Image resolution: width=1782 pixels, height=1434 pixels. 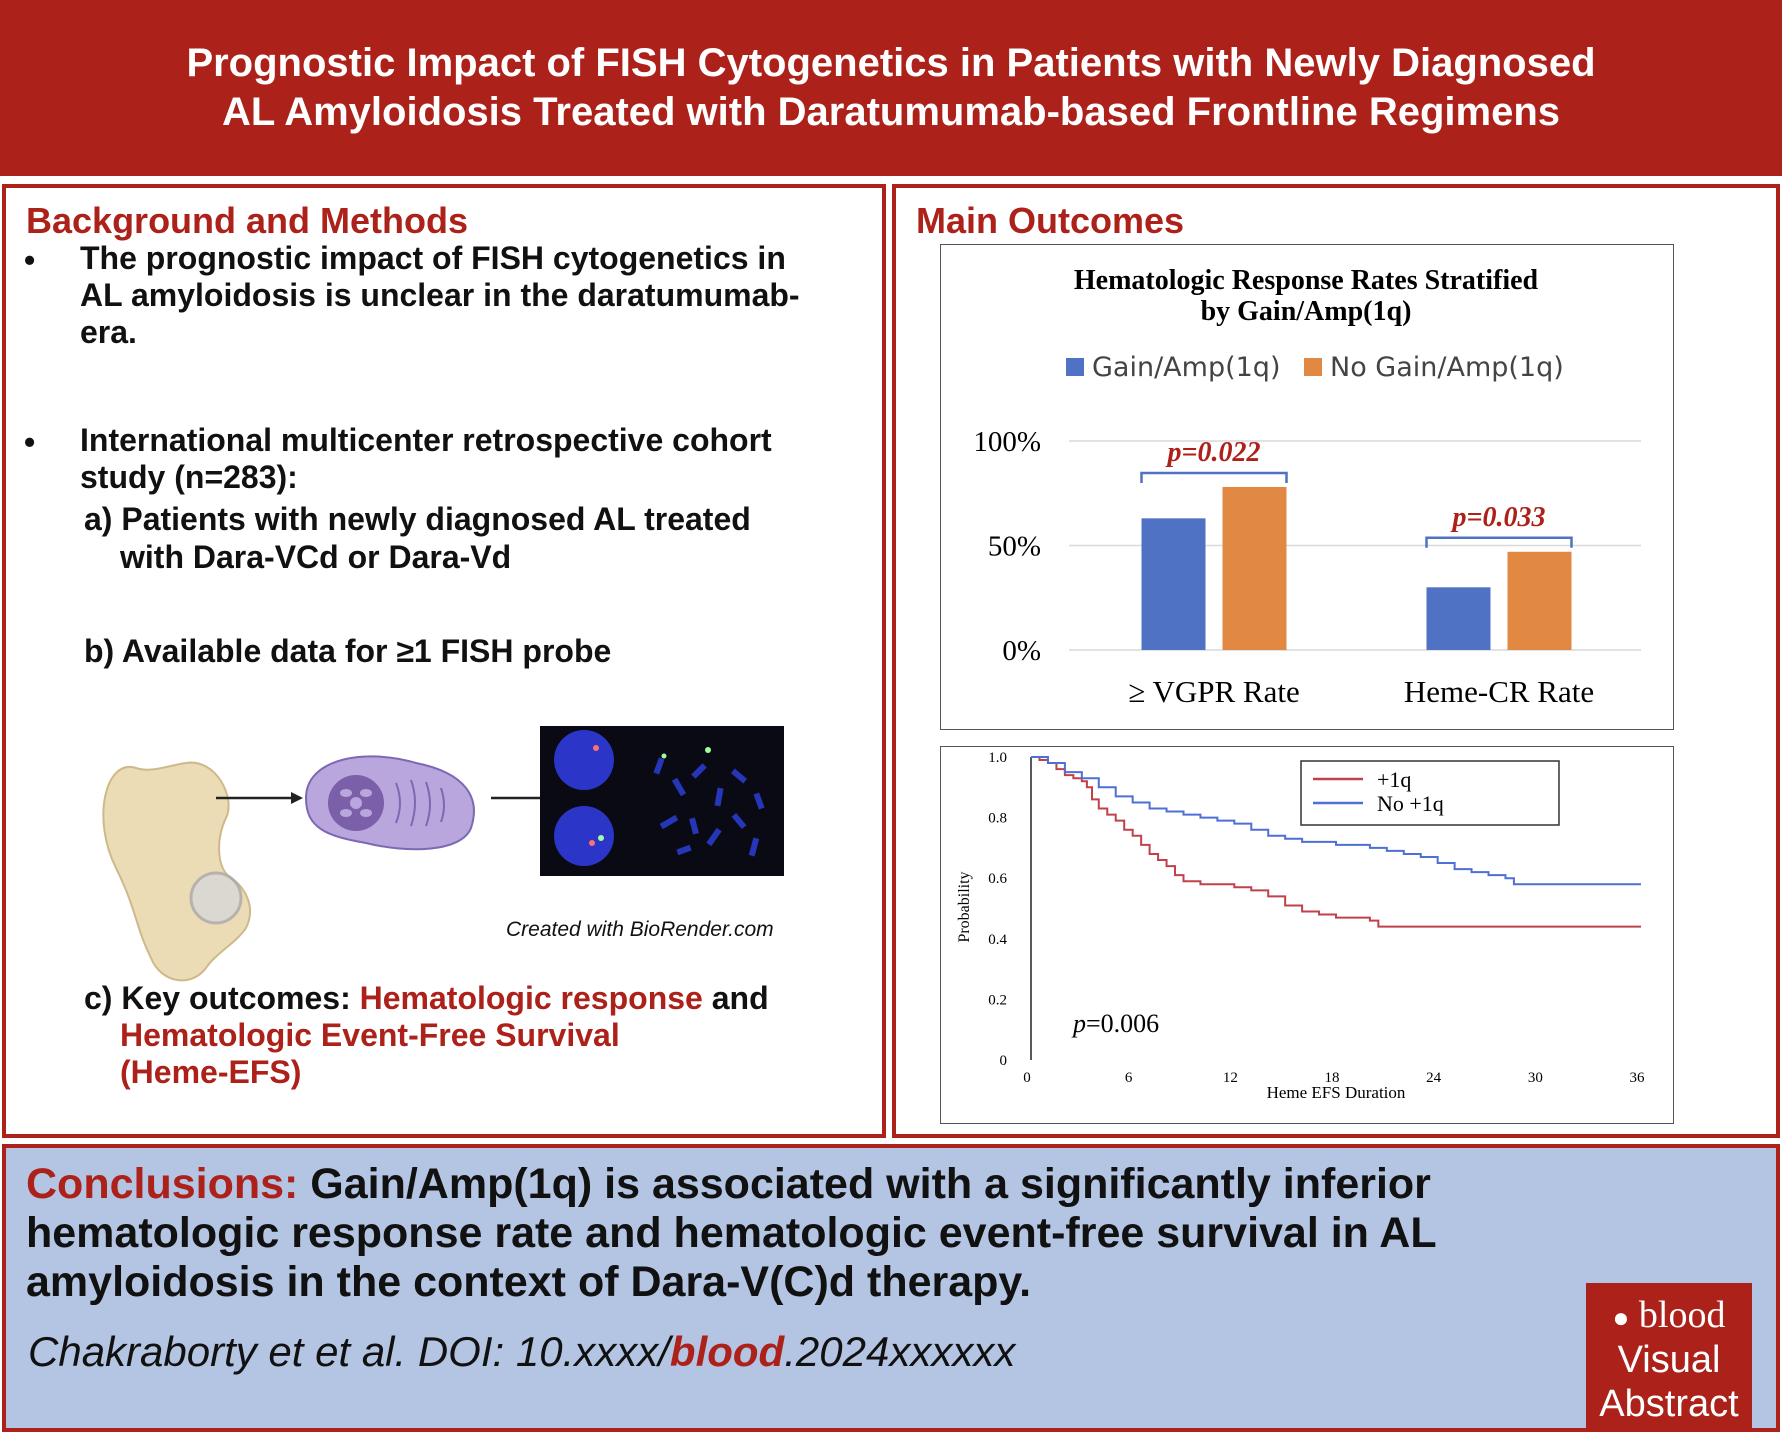 I want to click on y-tick-label: 1.0, so click(x=997, y=758).